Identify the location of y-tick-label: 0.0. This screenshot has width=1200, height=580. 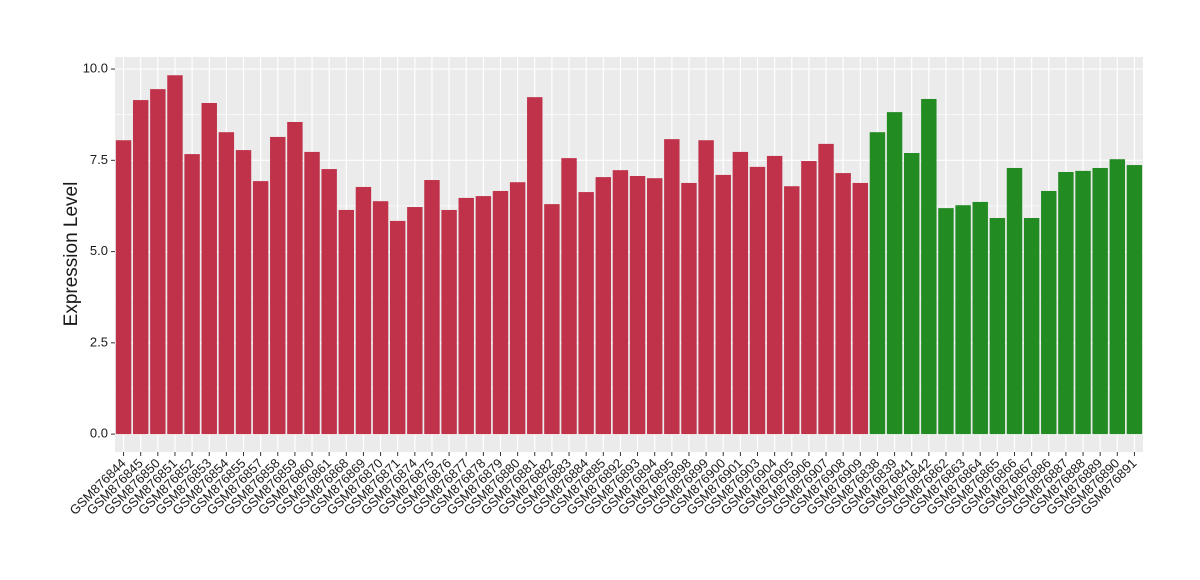
(99, 433).